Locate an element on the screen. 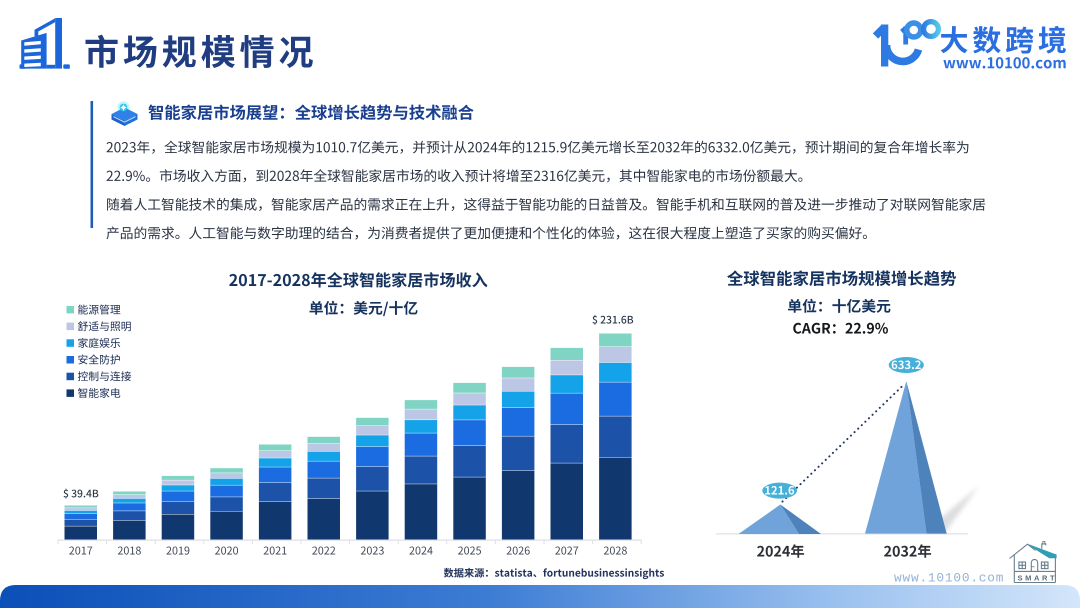  svg-text: www.10100.com is located at coordinates (949, 577).